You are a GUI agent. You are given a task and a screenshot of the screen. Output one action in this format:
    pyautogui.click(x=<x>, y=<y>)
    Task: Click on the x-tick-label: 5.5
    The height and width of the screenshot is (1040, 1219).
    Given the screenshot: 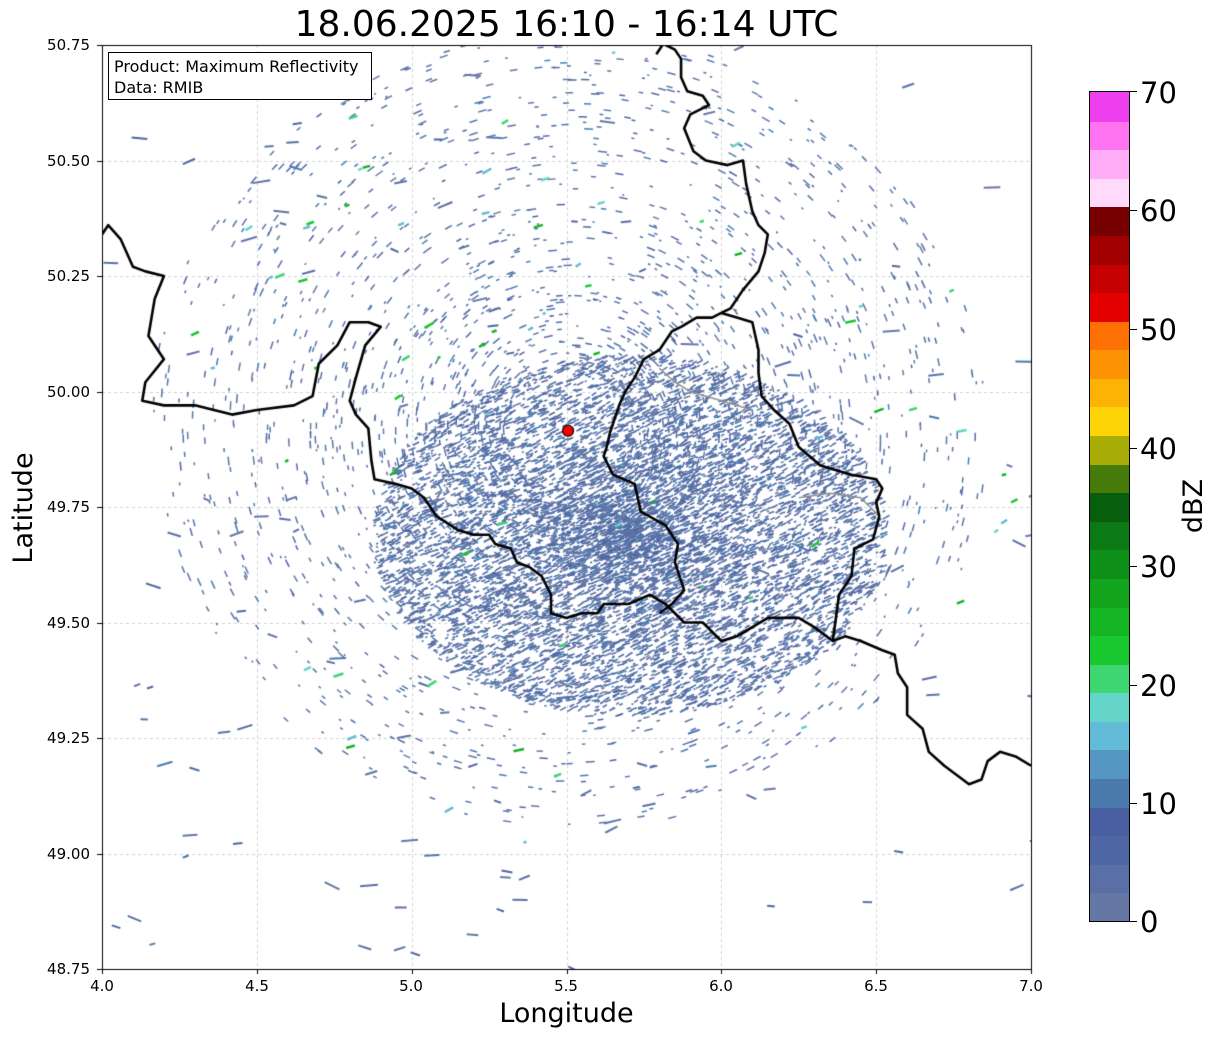 What is the action you would take?
    pyautogui.click(x=566, y=986)
    